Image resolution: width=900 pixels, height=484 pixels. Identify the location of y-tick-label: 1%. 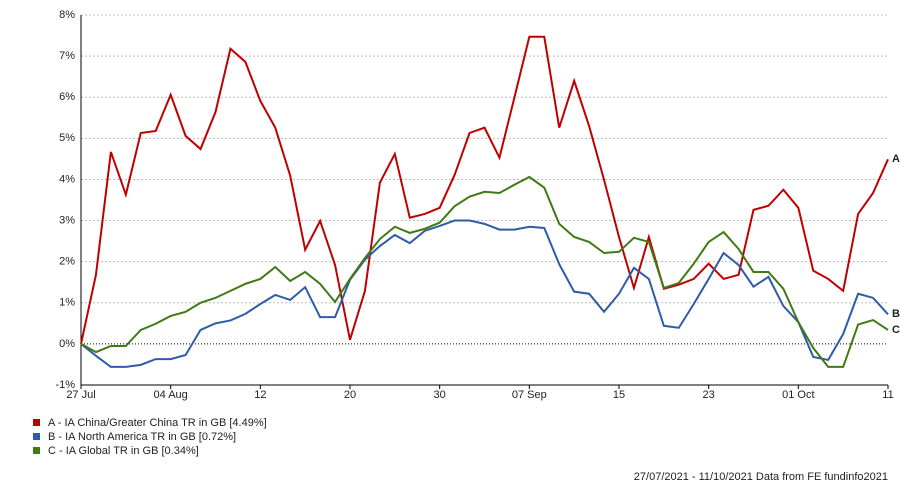
(67, 303).